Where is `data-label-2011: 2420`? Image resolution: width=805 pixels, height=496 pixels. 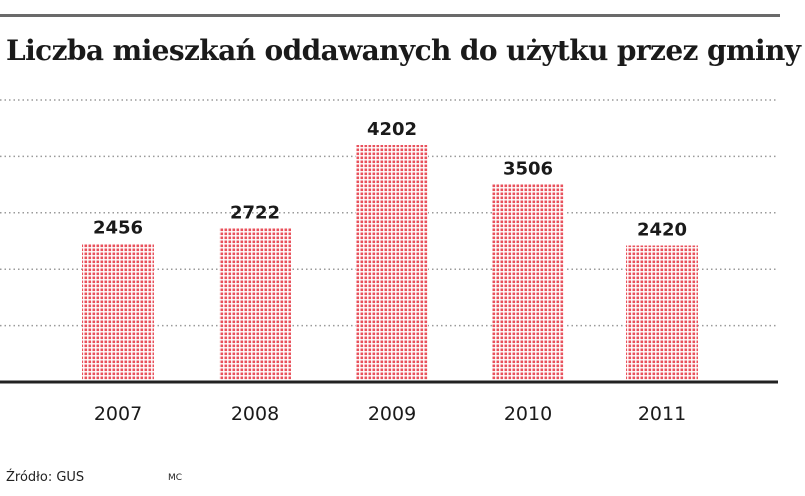 data-label-2011: 2420 is located at coordinates (662, 230).